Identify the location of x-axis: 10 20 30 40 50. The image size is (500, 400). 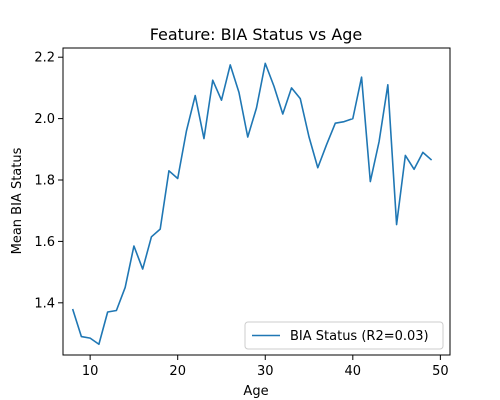
(265, 367).